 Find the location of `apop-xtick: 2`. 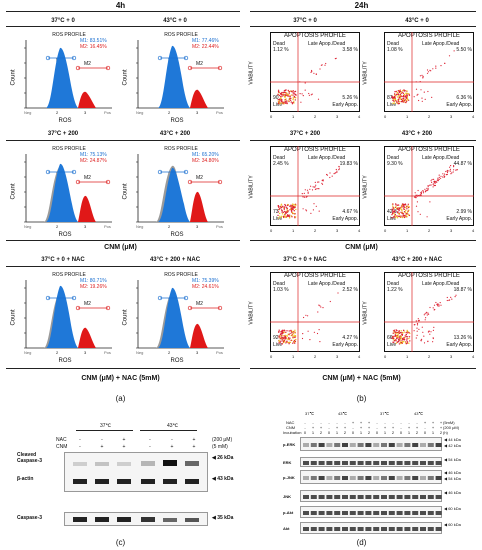

apop-xtick: 2 is located at coordinates (429, 116).